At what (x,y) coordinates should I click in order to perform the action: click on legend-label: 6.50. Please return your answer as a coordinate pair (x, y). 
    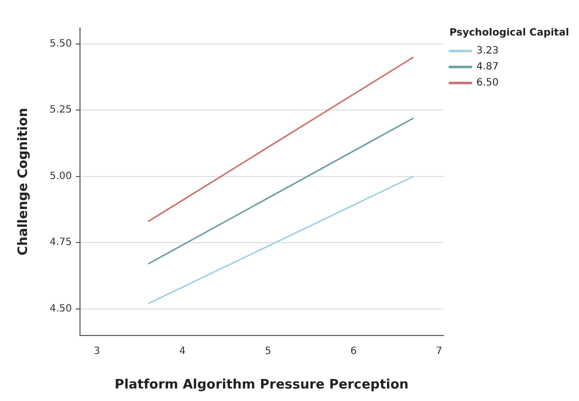
    Looking at the image, I should click on (487, 83).